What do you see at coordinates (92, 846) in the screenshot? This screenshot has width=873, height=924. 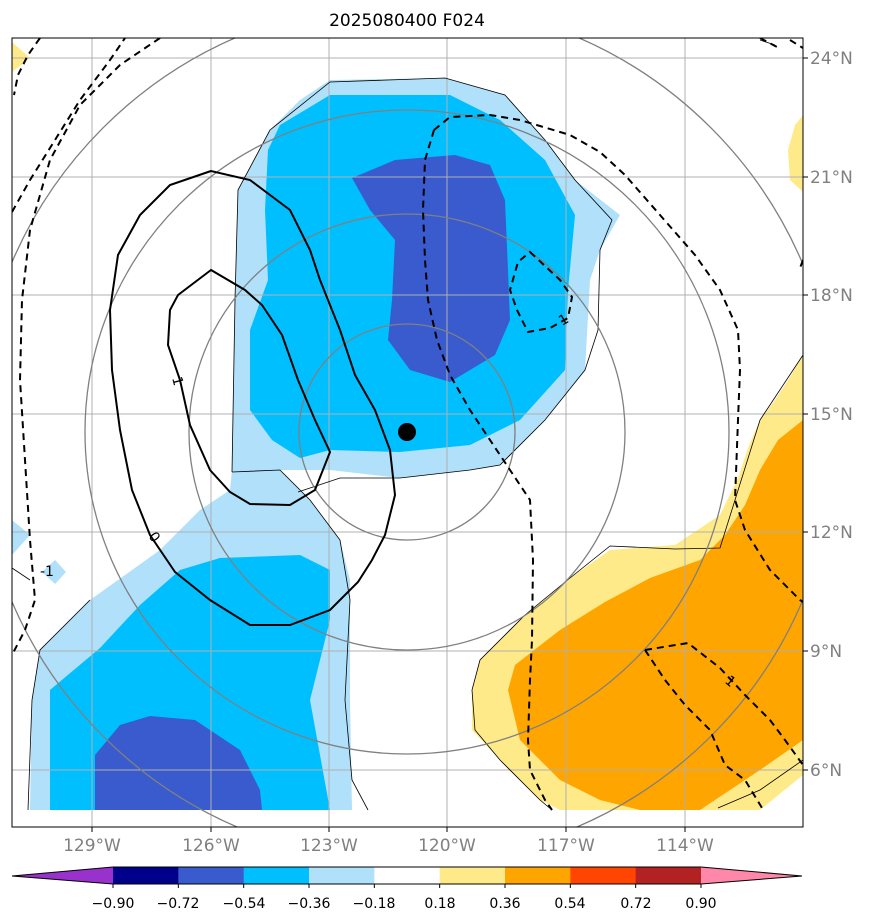 I see `lon-tick-label: 129°W` at bounding box center [92, 846].